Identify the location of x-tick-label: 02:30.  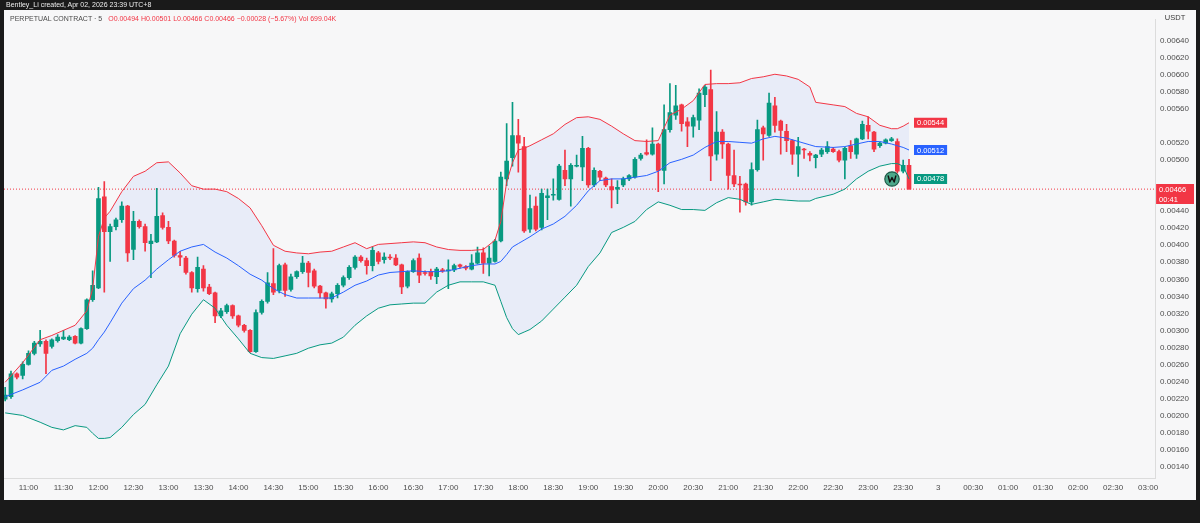
(1113, 488).